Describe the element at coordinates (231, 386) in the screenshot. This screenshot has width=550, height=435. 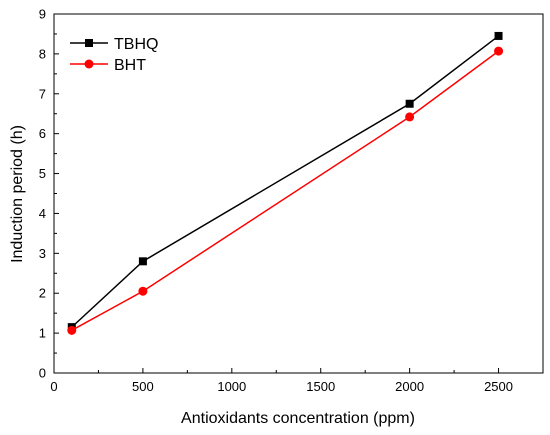
I see `x-tick-label: 1000` at that location.